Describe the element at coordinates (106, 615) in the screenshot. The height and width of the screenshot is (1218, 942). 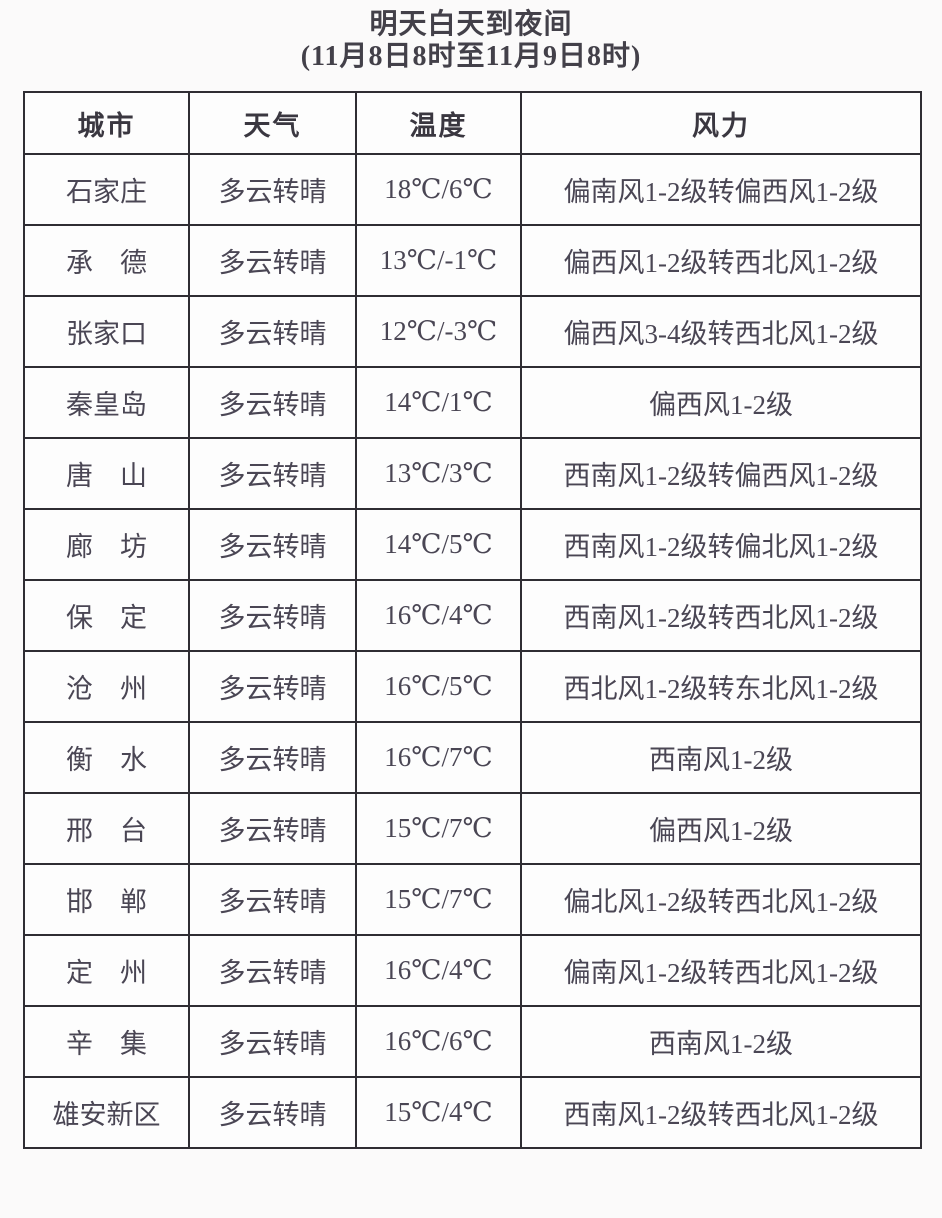
I see `city-cell: 保 定` at that location.